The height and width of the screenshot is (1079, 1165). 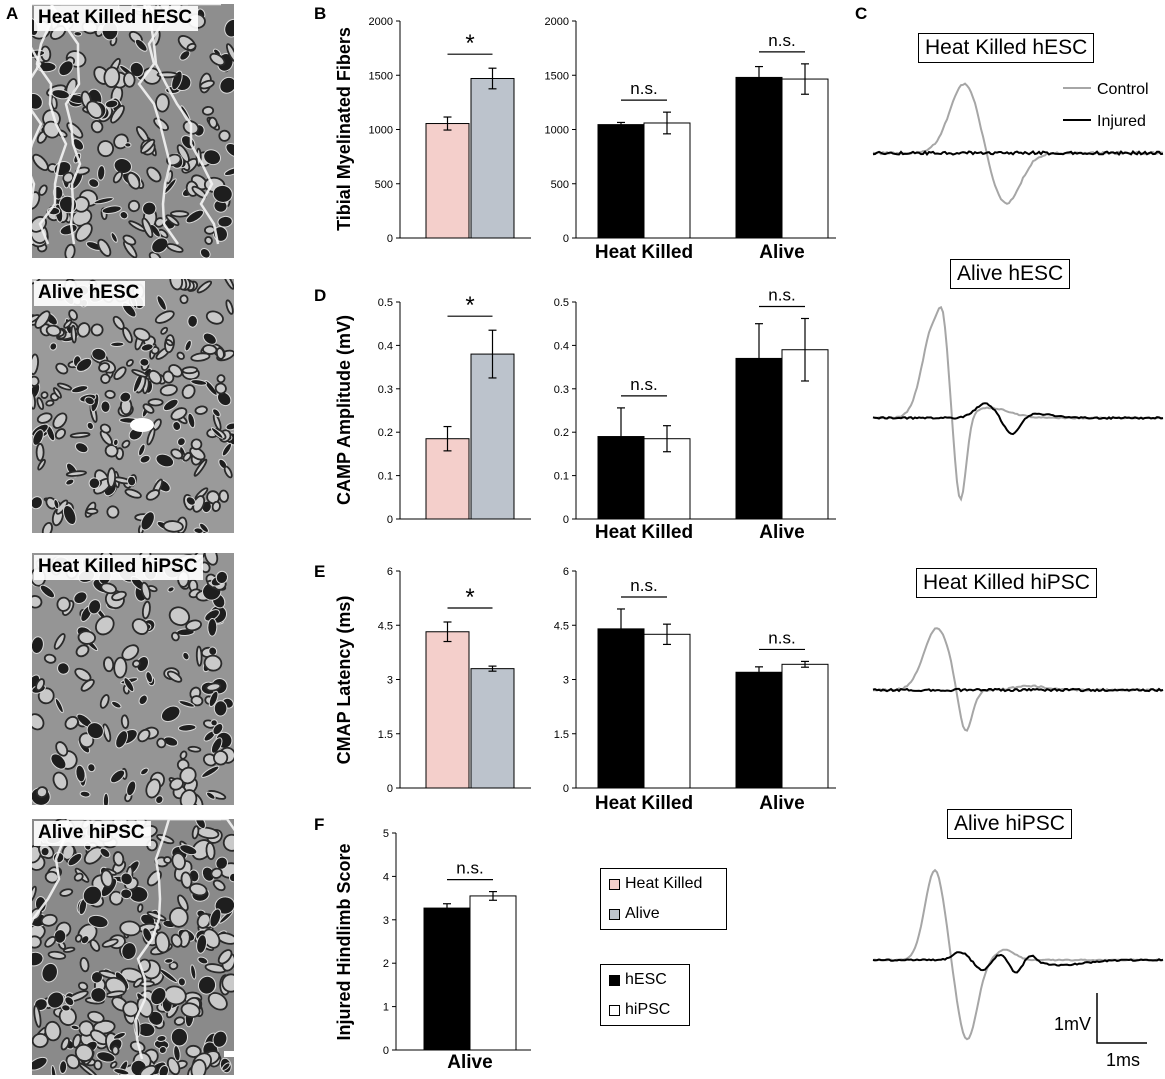 I want to click on legend-item-hesc: hESC, so click(x=645, y=980).